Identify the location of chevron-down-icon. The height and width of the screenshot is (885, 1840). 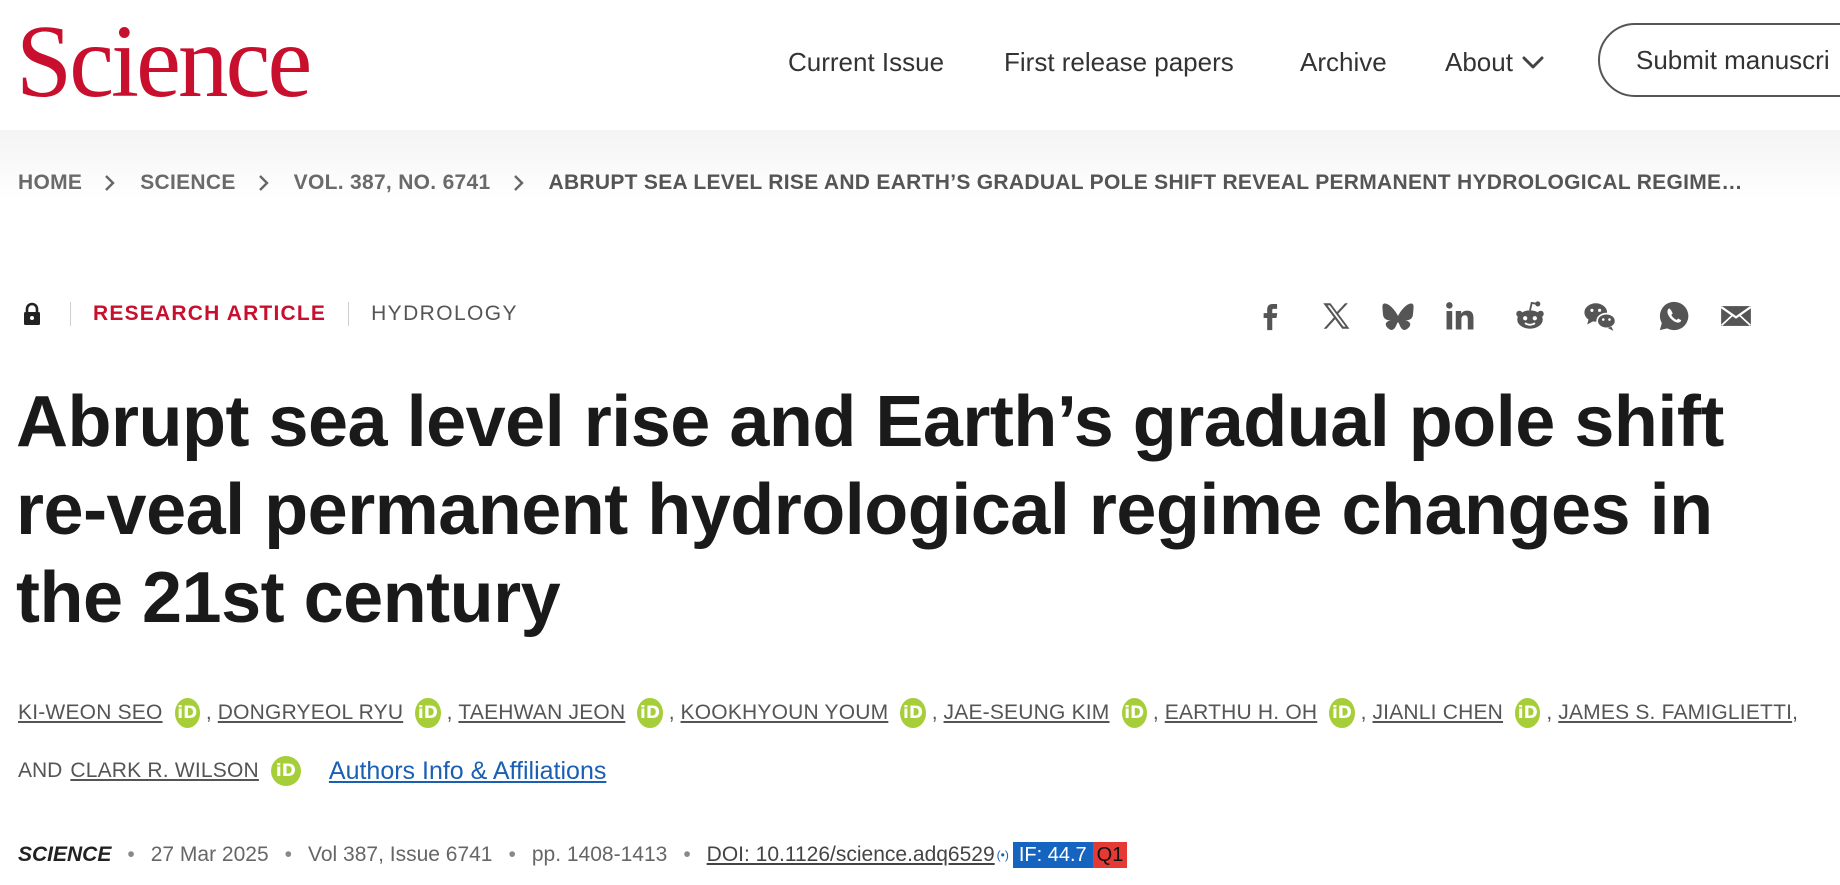
(1533, 62).